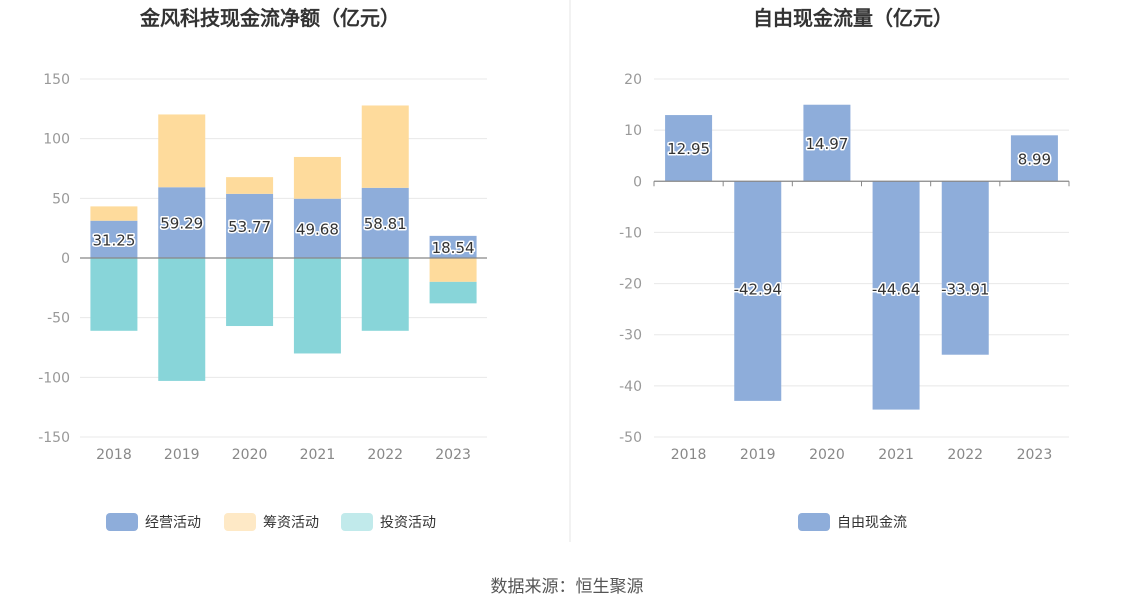 The width and height of the screenshot is (1134, 612). I want to click on data-source-note: 数据来源：恒生聚源, so click(567, 587).